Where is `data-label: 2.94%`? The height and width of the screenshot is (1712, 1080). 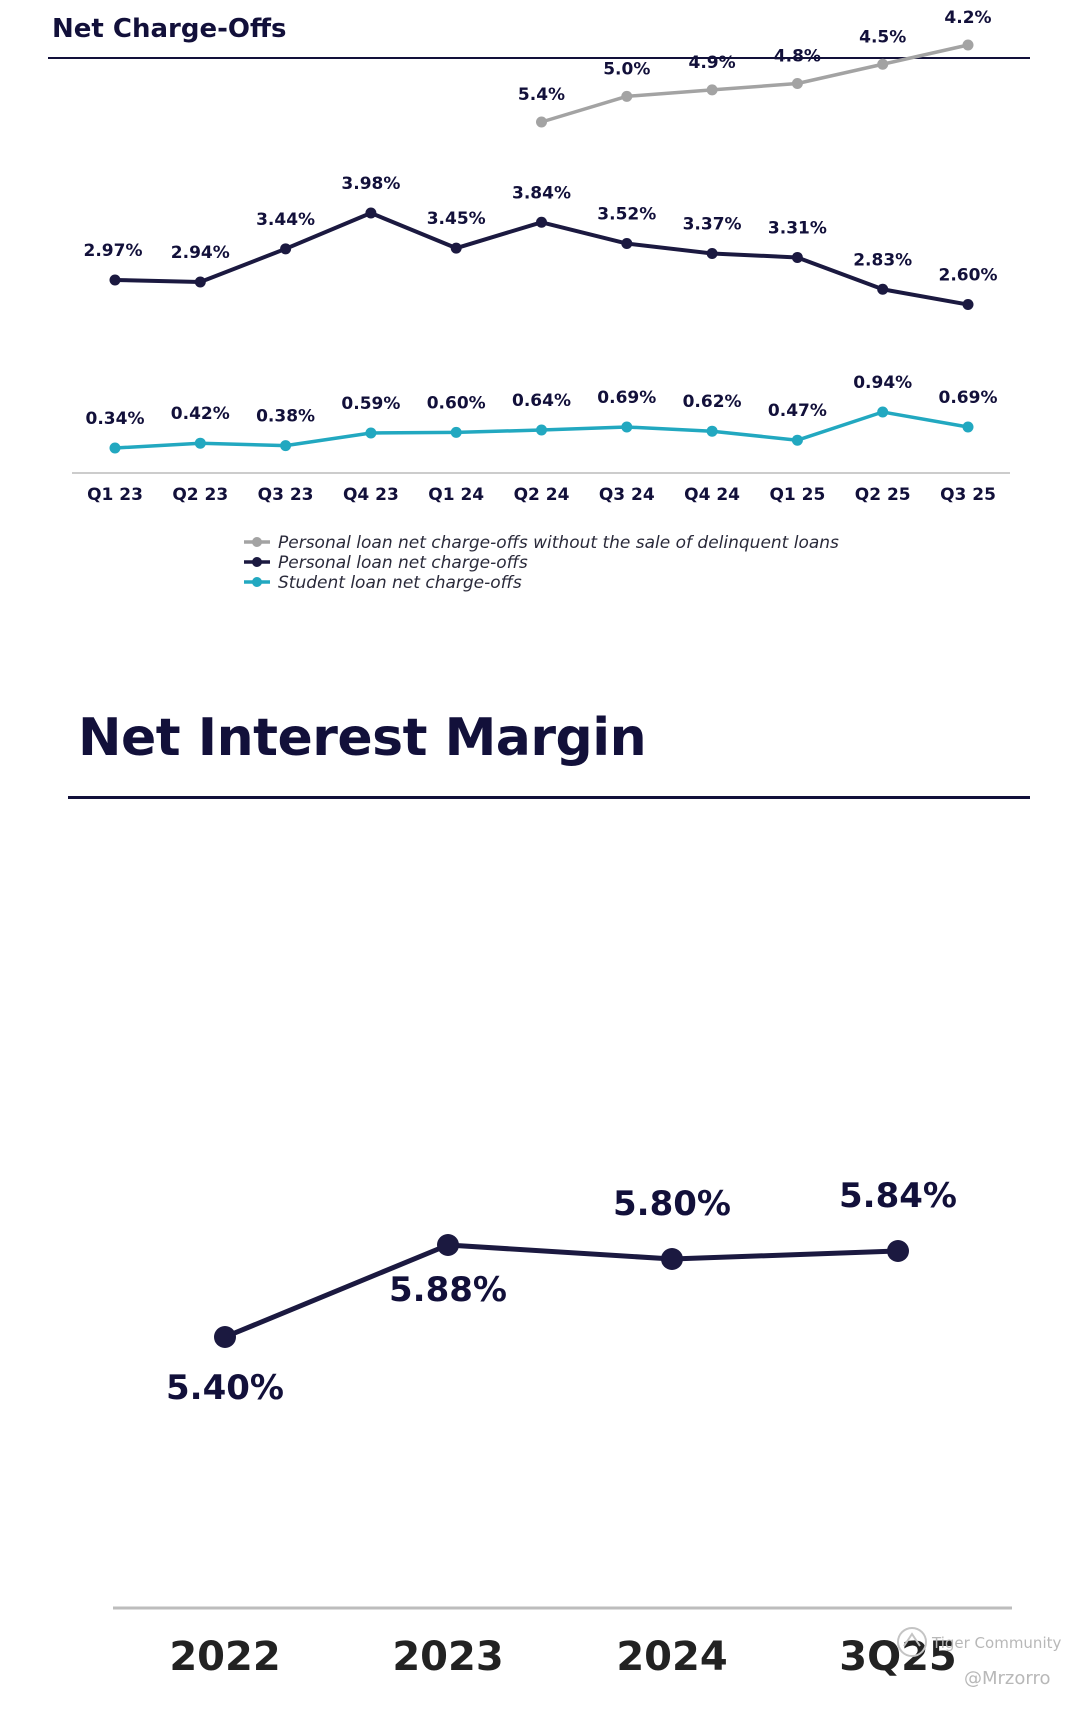 data-label: 2.94% is located at coordinates (200, 253).